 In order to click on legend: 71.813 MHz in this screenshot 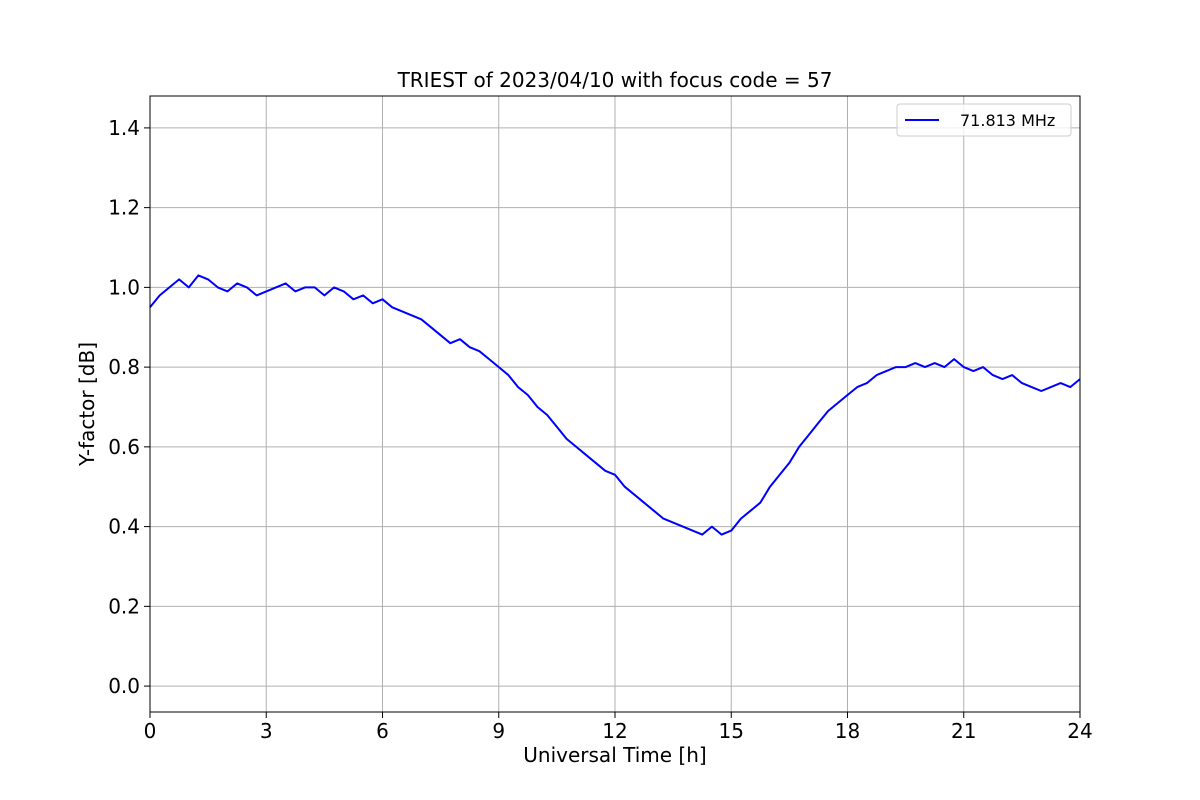, I will do `click(984, 120)`.